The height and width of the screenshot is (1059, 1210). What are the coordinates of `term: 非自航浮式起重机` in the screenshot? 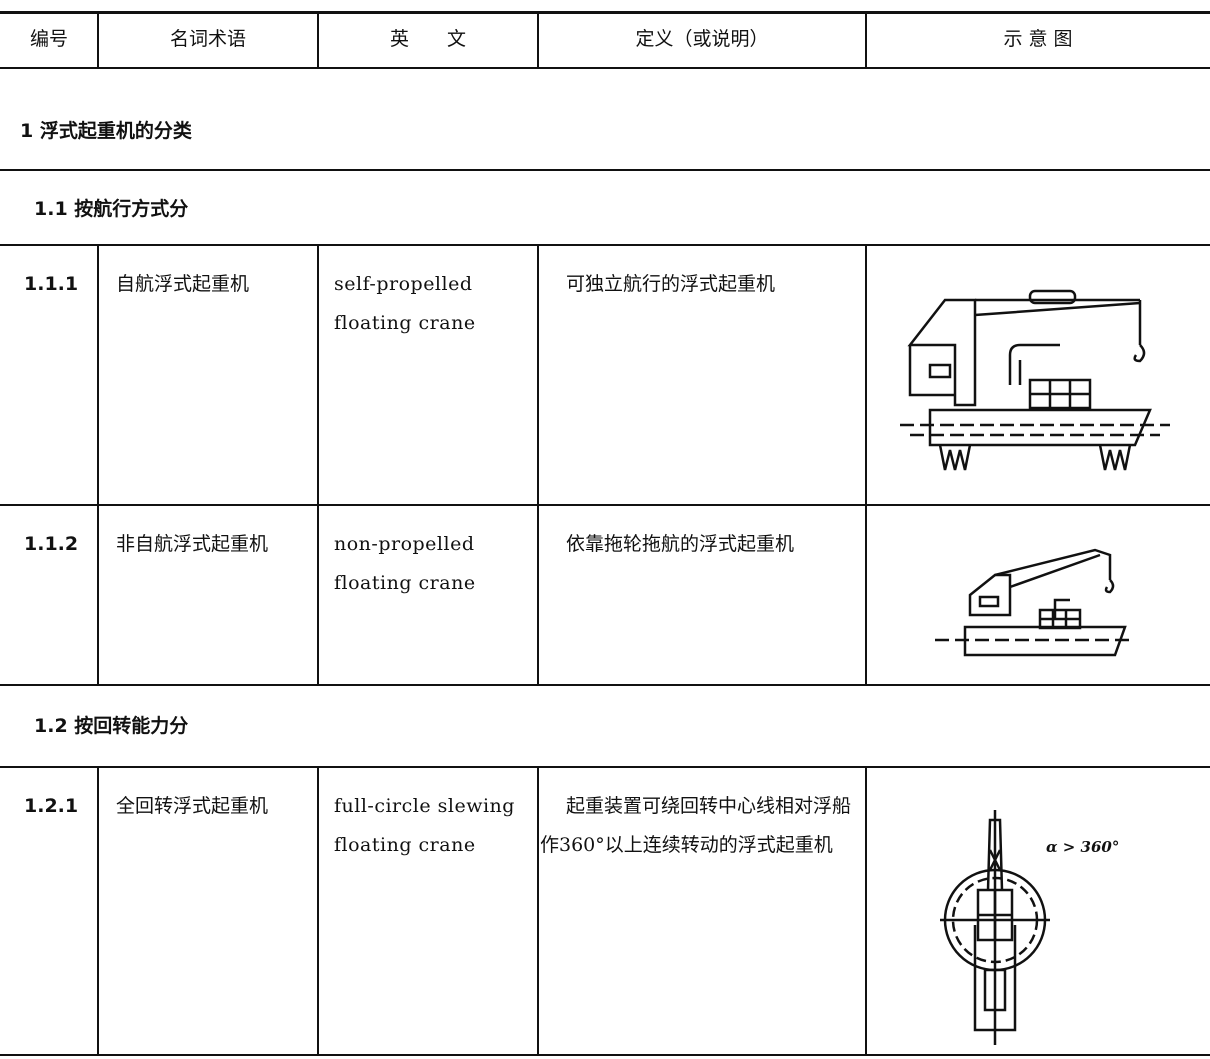 It's located at (192, 544).